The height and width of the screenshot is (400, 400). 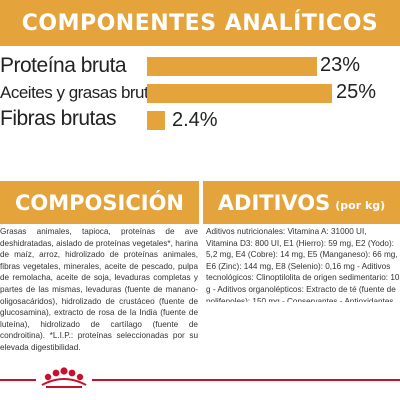 What do you see at coordinates (18, 380) in the screenshot?
I see `brand-divider-left` at bounding box center [18, 380].